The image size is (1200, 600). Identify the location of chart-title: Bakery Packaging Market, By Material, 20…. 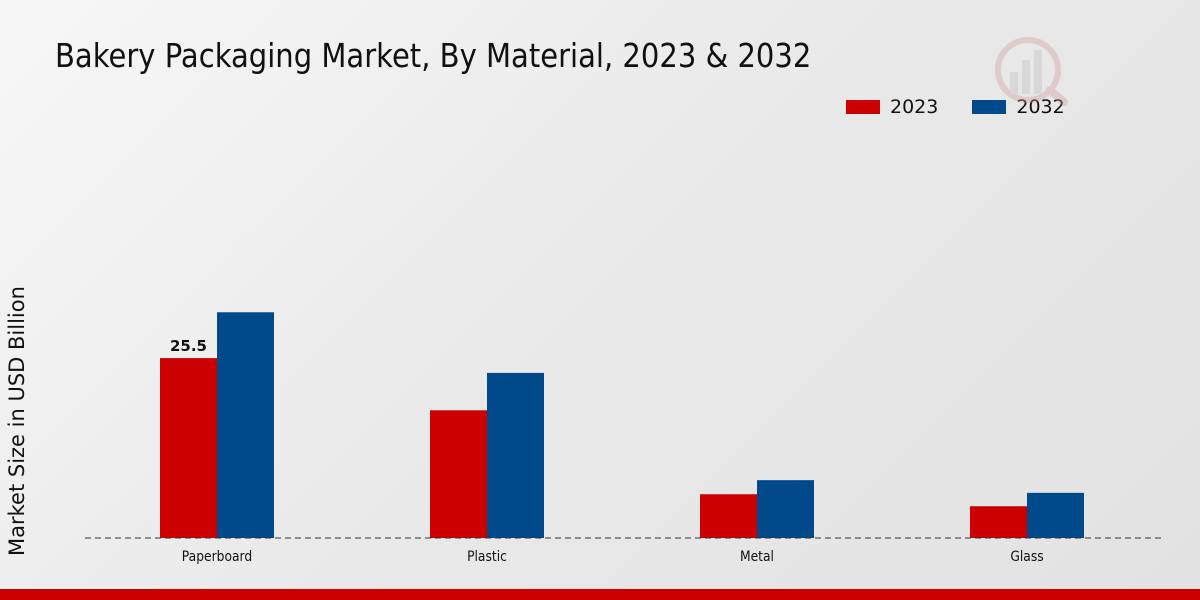
(433, 55).